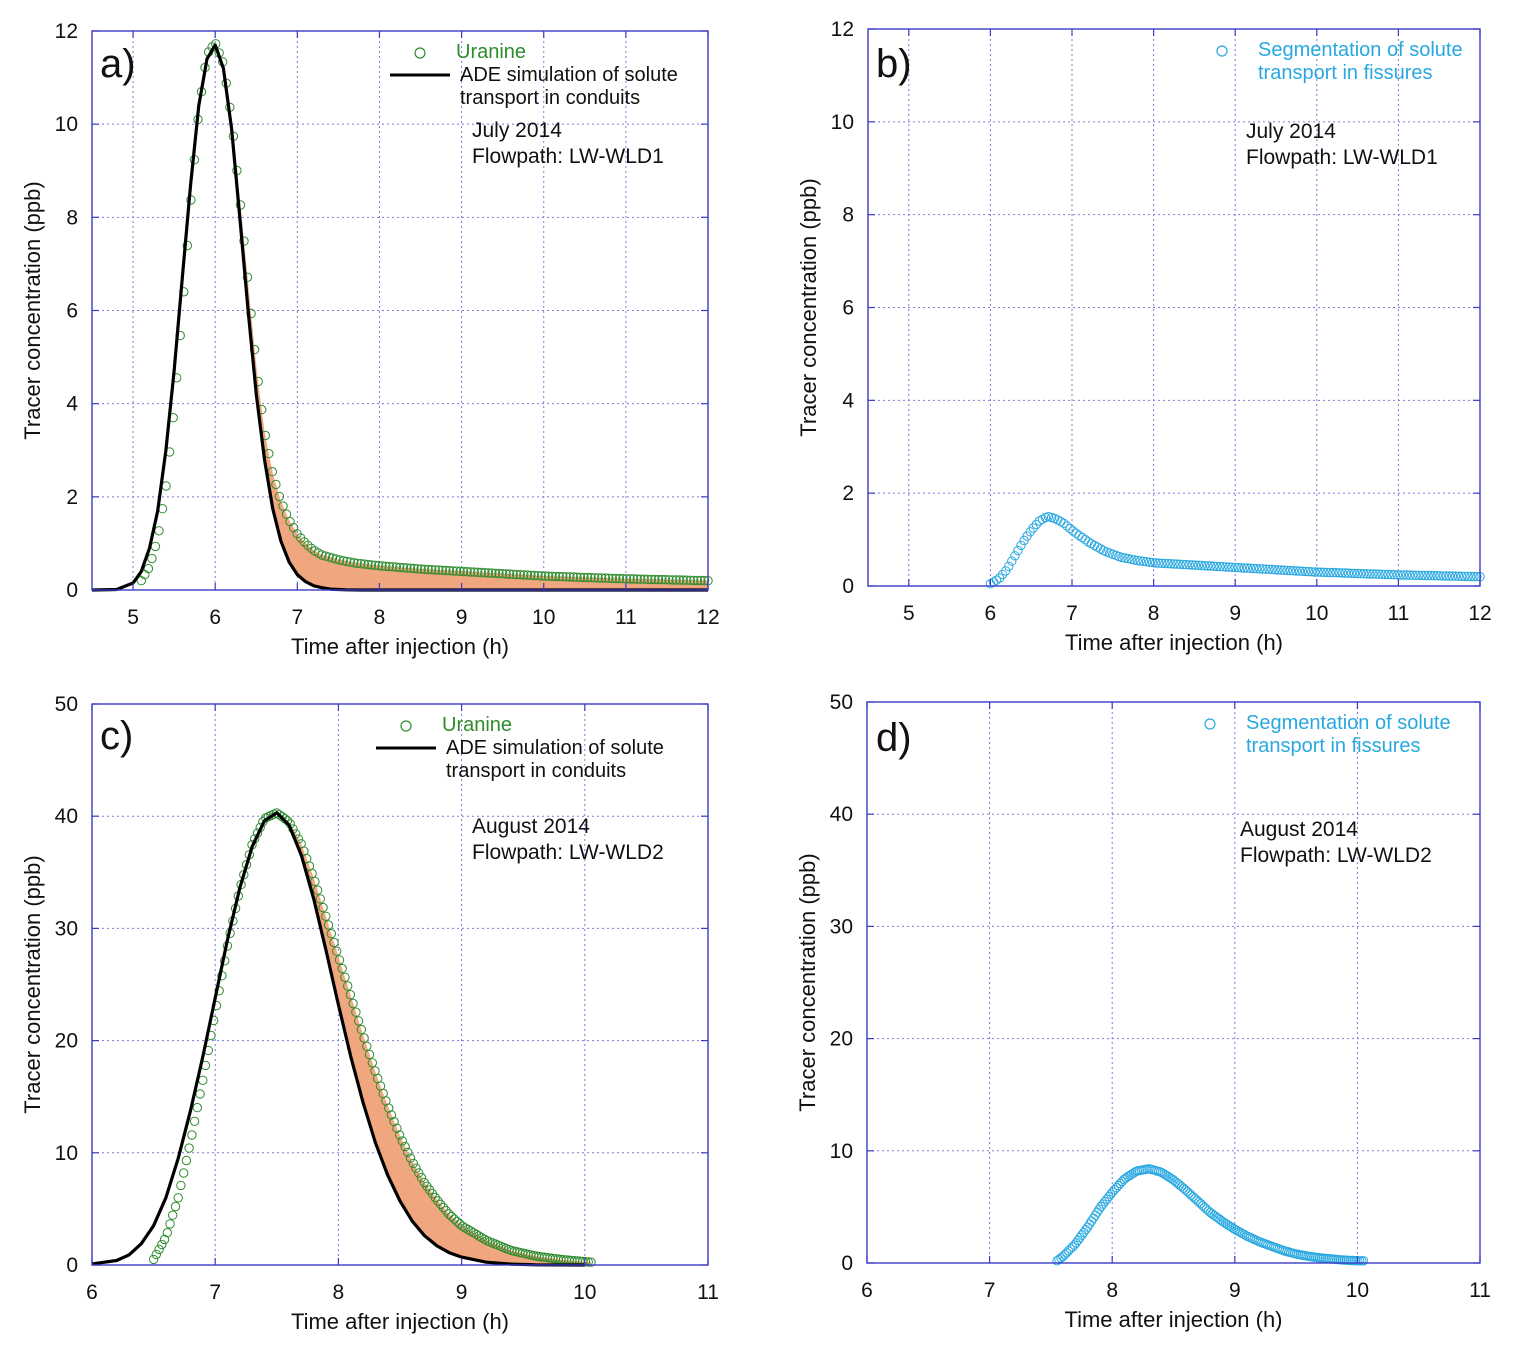 The width and height of the screenshot is (1516, 1345). Describe the element at coordinates (118, 64) in the screenshot. I see `panel-label: a)` at that location.